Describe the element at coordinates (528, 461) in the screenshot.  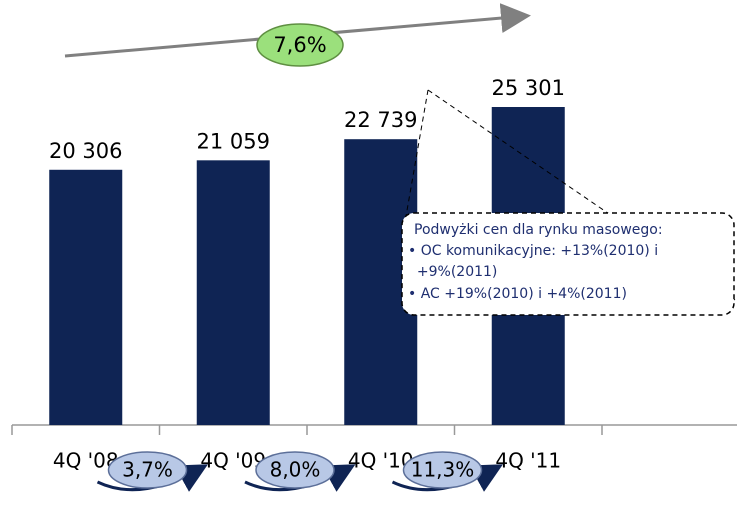
I see `x-tick-label: 4Q '11` at that location.